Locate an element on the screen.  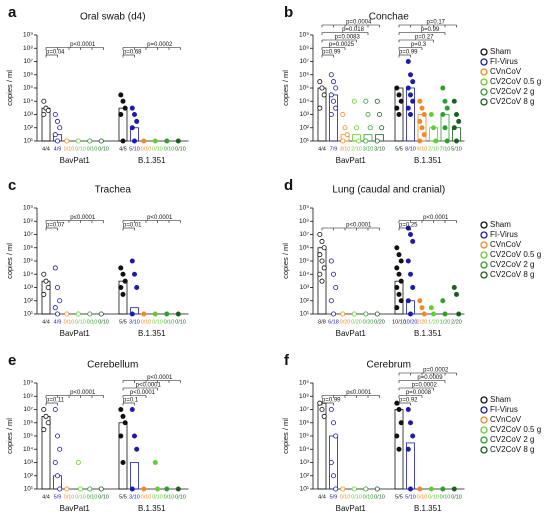
panel-letter: e is located at coordinates (12, 360).